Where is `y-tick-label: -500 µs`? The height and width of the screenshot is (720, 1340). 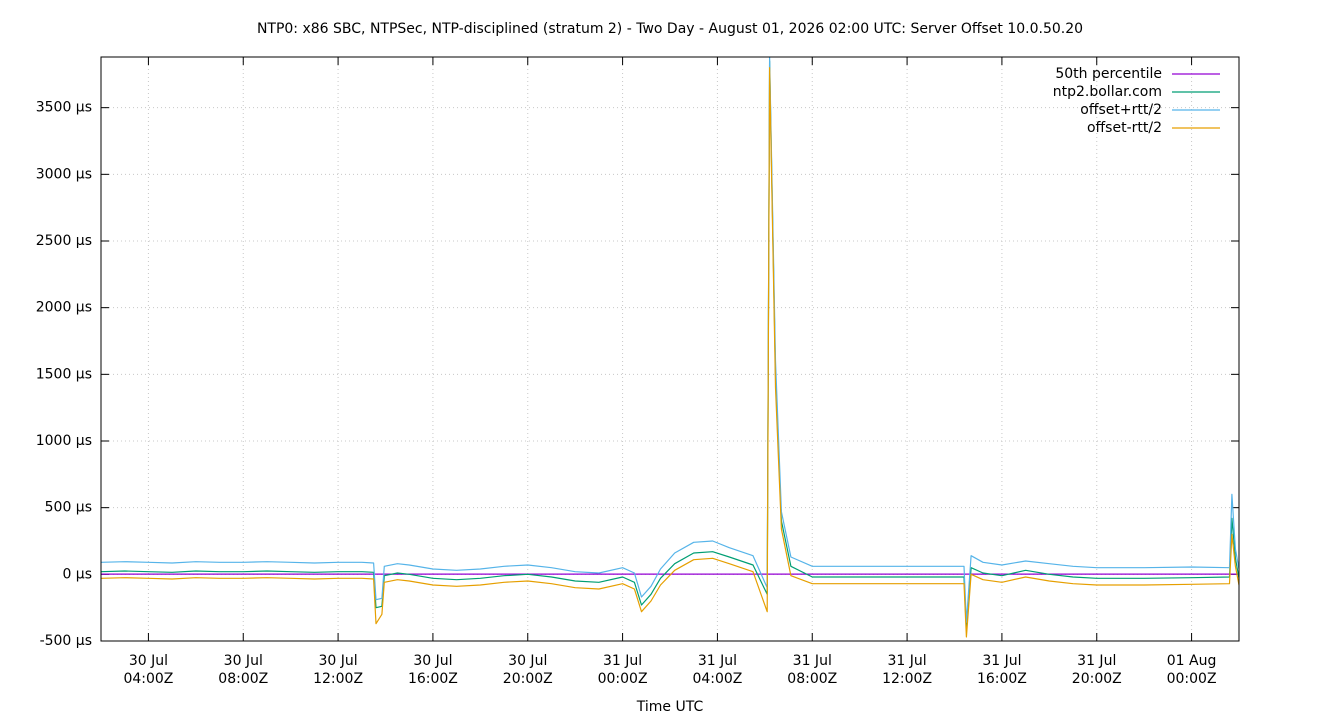 y-tick-label: -500 µs is located at coordinates (66, 641).